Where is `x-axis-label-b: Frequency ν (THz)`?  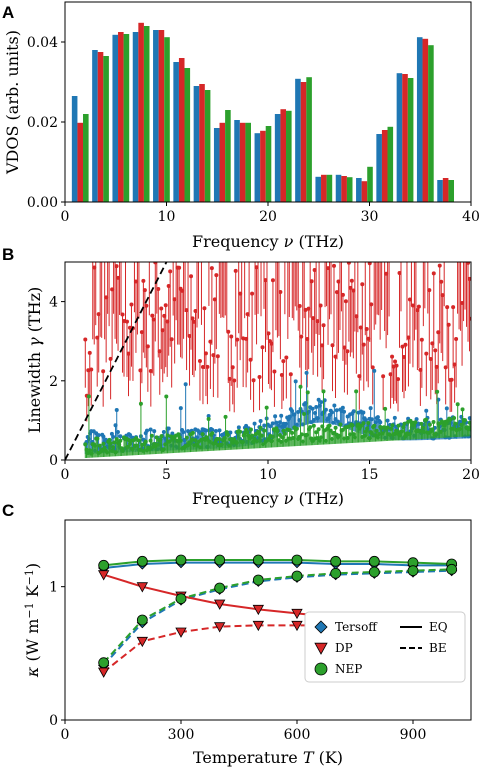 x-axis-label-b: Frequency ν (THz) is located at coordinates (268, 498).